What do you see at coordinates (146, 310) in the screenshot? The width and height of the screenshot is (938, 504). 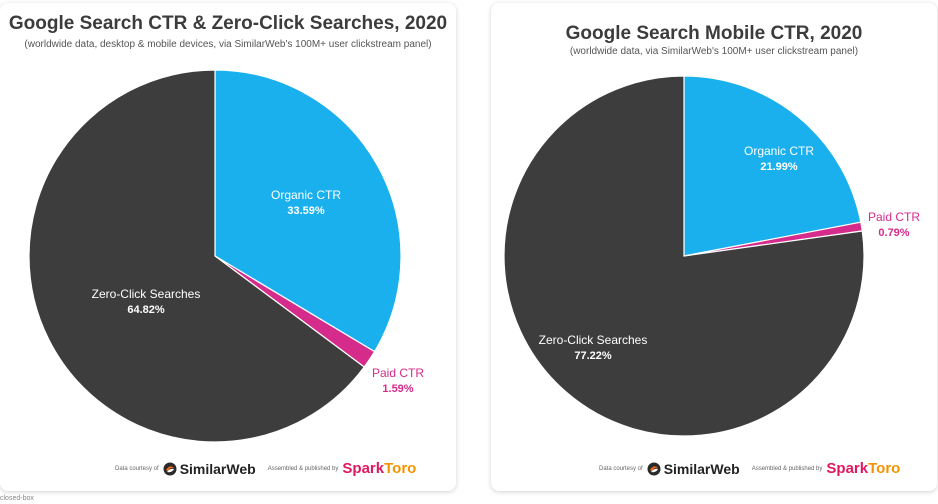 I see `slice-value-zero-click: 64.82%` at bounding box center [146, 310].